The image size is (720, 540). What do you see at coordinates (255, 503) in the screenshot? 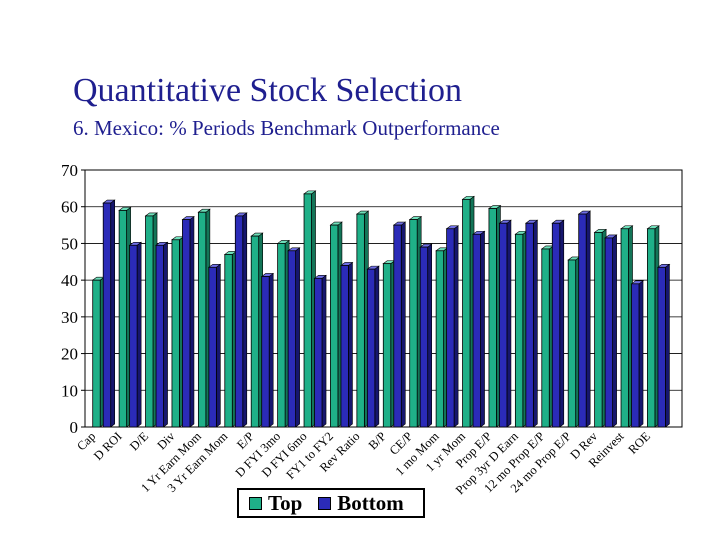
I see `legend-swatch-top` at bounding box center [255, 503].